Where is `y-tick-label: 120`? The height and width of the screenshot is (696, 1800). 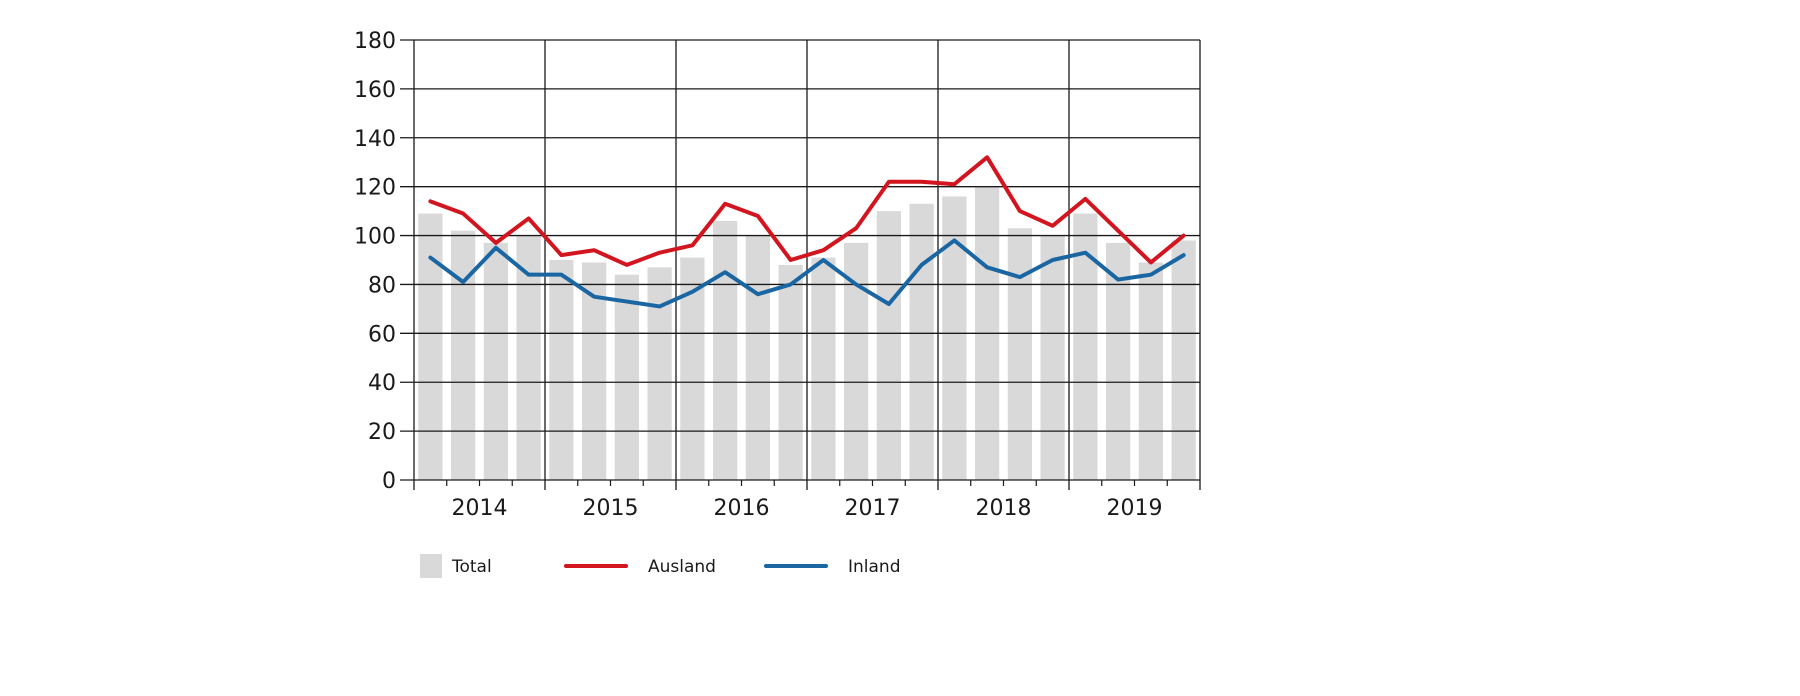
y-tick-label: 120 is located at coordinates (375, 188).